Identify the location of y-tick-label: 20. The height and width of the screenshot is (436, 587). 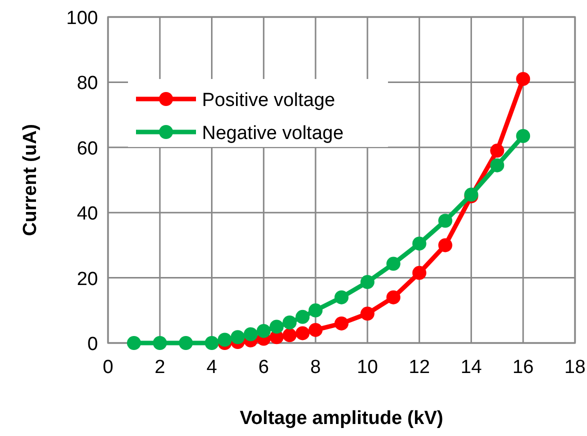
(87, 279).